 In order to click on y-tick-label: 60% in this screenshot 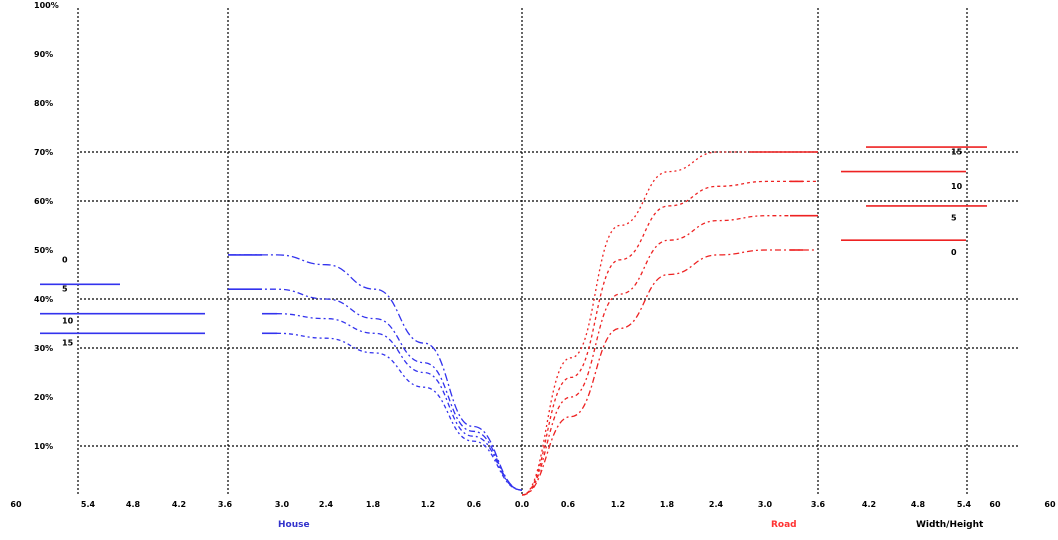, I will do `click(43, 201)`.